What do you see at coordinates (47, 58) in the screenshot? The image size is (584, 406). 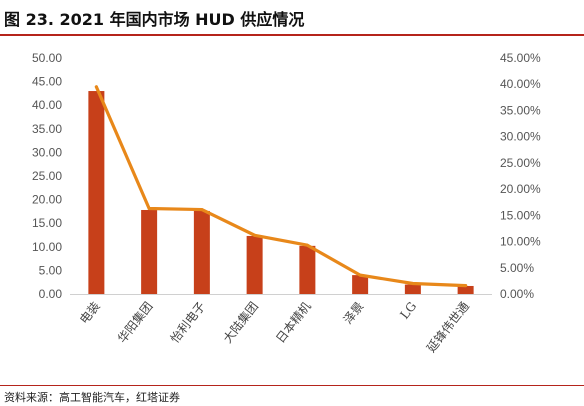 I see `left-tick-label: 50.00` at bounding box center [47, 58].